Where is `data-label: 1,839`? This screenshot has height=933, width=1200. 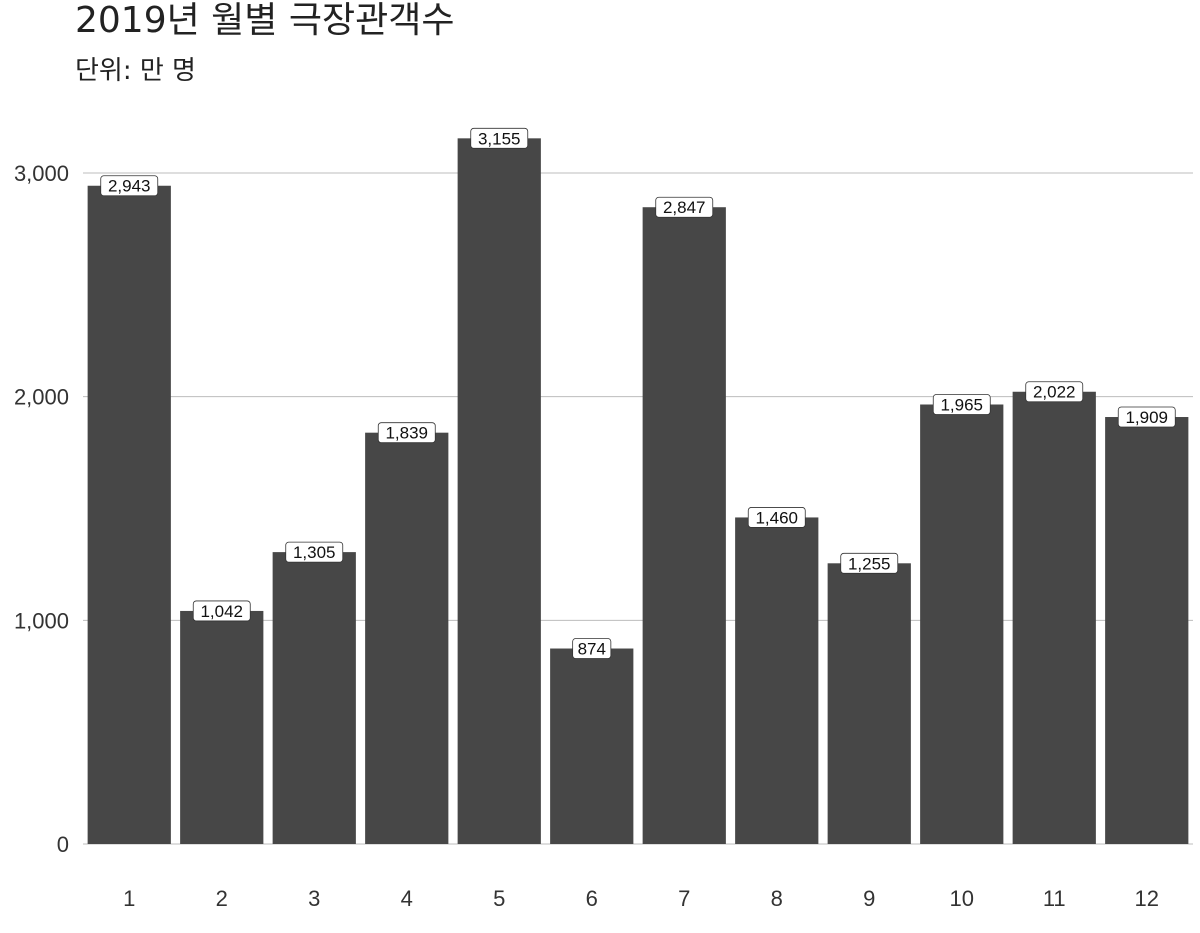
data-label: 1,839 is located at coordinates (406, 433).